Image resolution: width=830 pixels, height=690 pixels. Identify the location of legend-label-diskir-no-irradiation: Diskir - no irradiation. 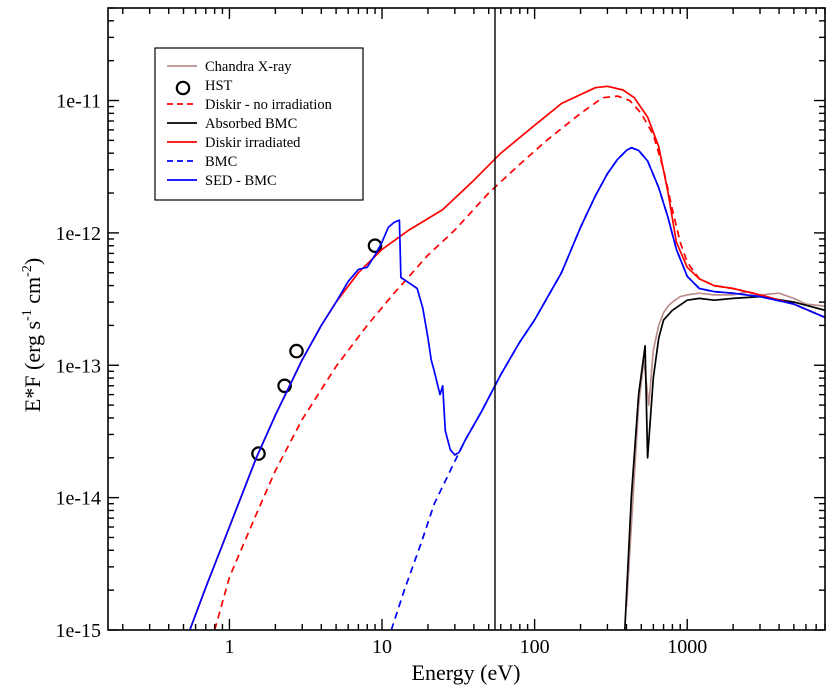
(269, 105).